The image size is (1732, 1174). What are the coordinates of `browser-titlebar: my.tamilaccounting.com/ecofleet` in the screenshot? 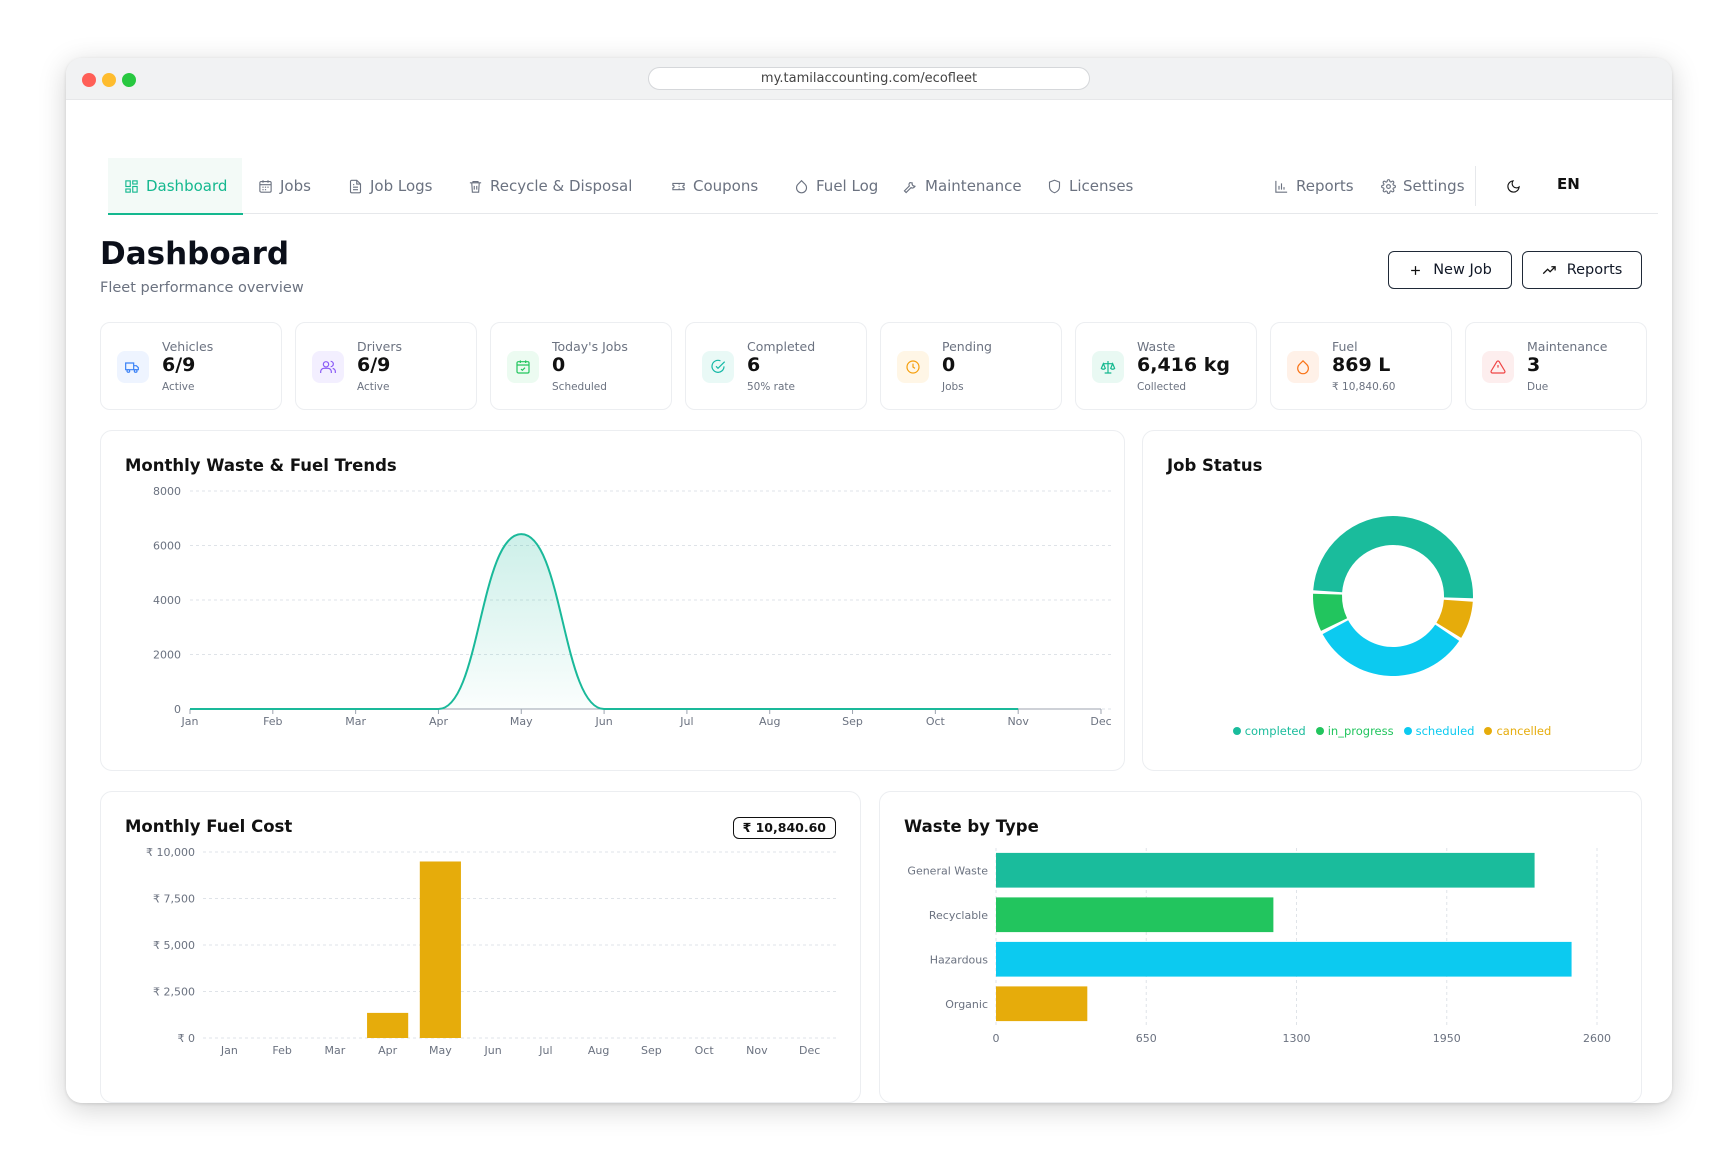 It's located at (869, 79).